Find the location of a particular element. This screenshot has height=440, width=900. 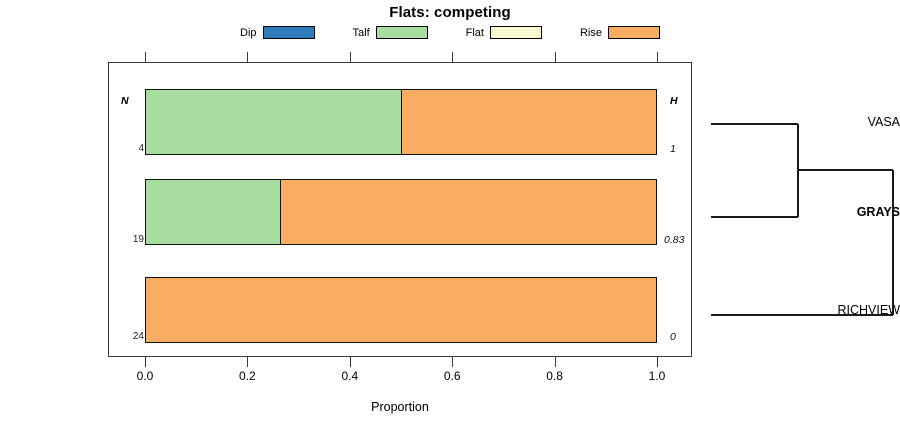

h-column-header: H is located at coordinates (674, 101).